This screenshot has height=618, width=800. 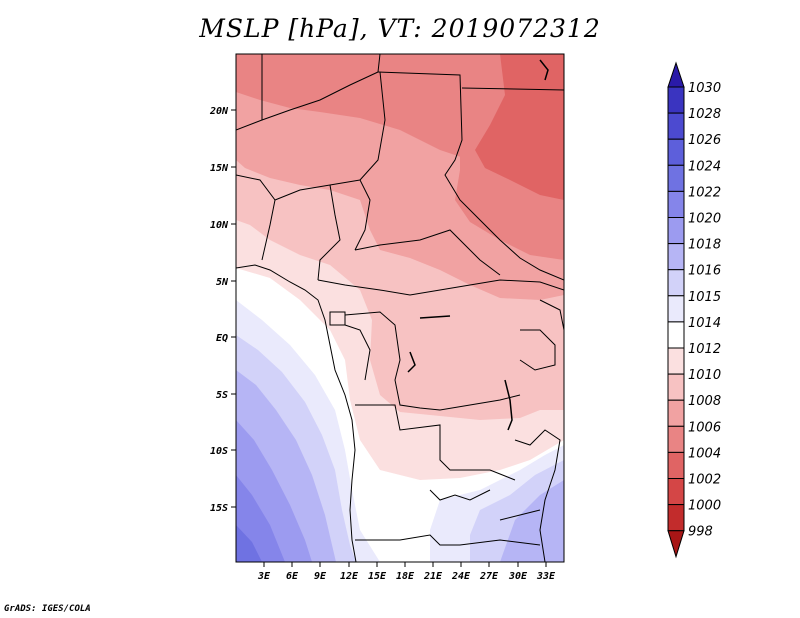 What do you see at coordinates (676, 74) in the screenshot?
I see `colorbar-top-arrow` at bounding box center [676, 74].